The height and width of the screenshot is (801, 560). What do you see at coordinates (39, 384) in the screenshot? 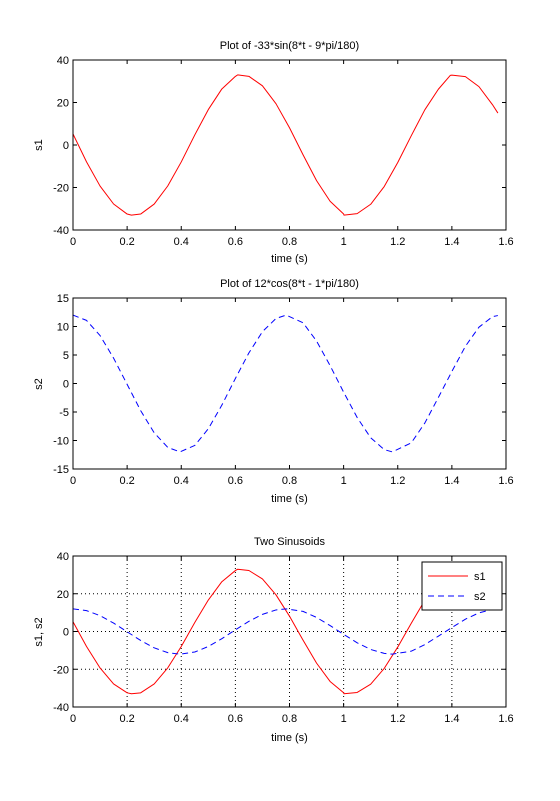
I see `subplot-2-ylabel: s2` at bounding box center [39, 384].